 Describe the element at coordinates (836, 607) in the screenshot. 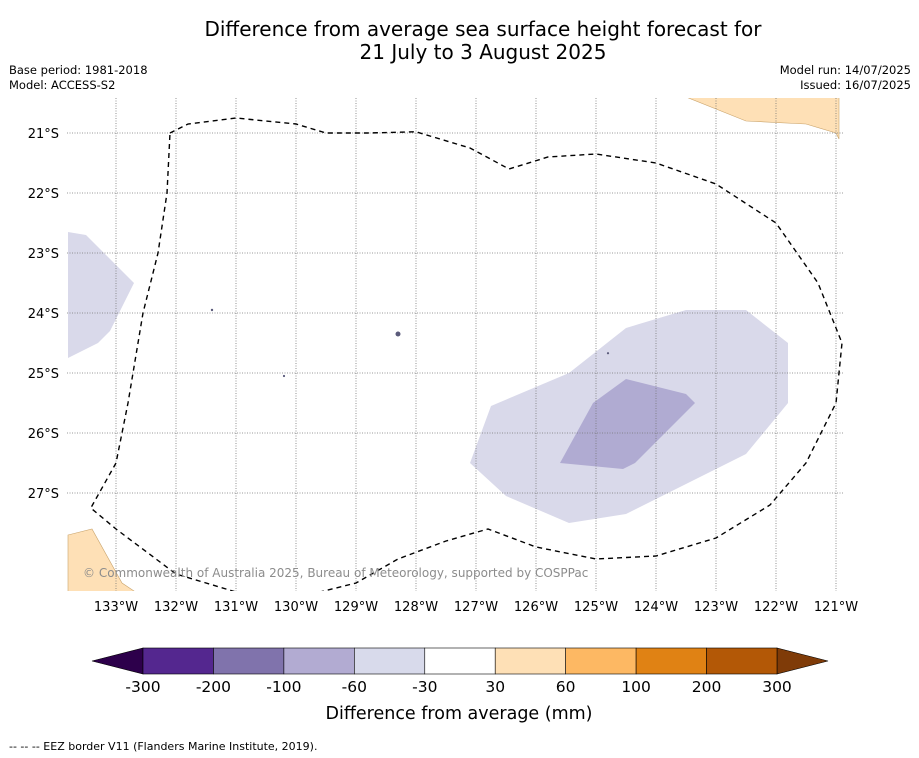

I see `lon-tick-label: 121°W` at that location.